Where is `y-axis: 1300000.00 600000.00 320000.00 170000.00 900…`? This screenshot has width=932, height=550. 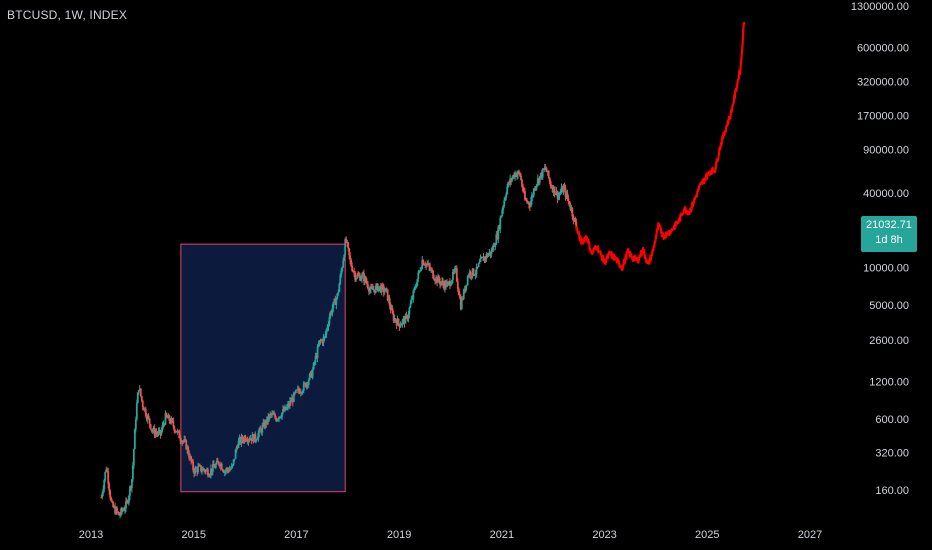 y-axis: 1300000.00 600000.00 320000.00 170000.00 900… is located at coordinates (880, 249).